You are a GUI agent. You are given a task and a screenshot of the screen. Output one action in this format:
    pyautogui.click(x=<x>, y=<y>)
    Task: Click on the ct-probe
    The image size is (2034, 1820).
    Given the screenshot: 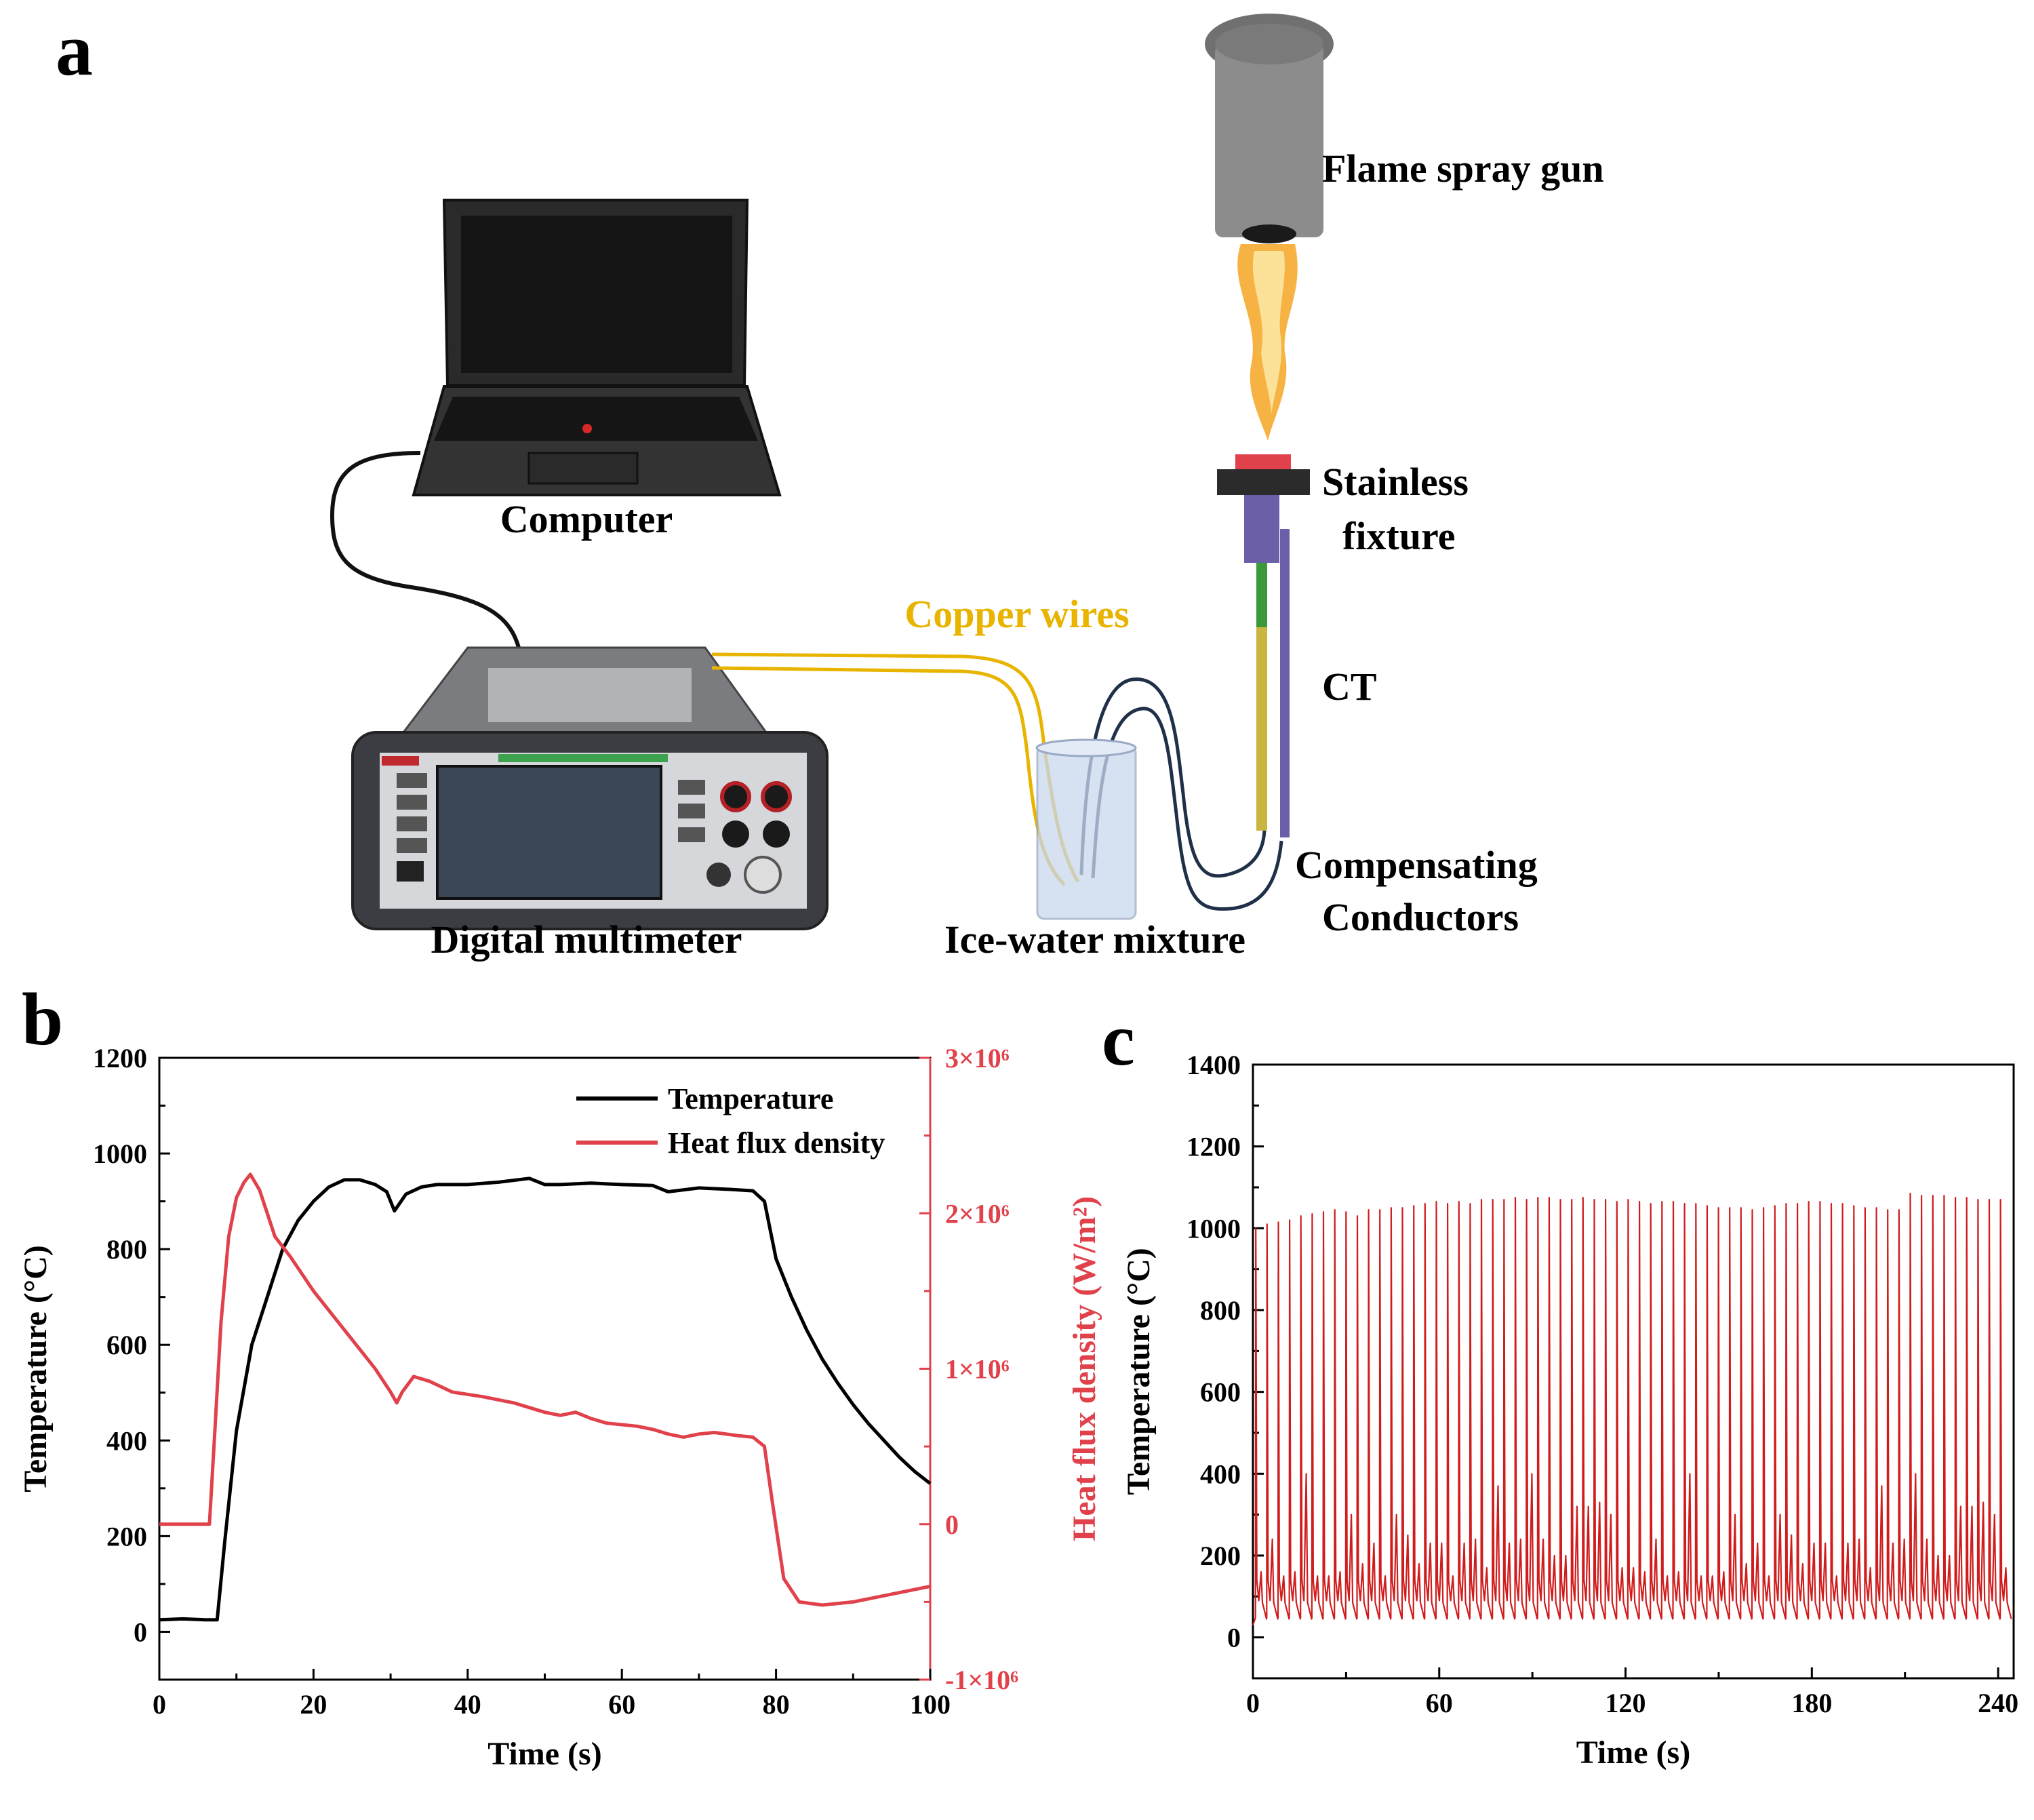 What is the action you would take?
    pyautogui.click(x=1267, y=666)
    